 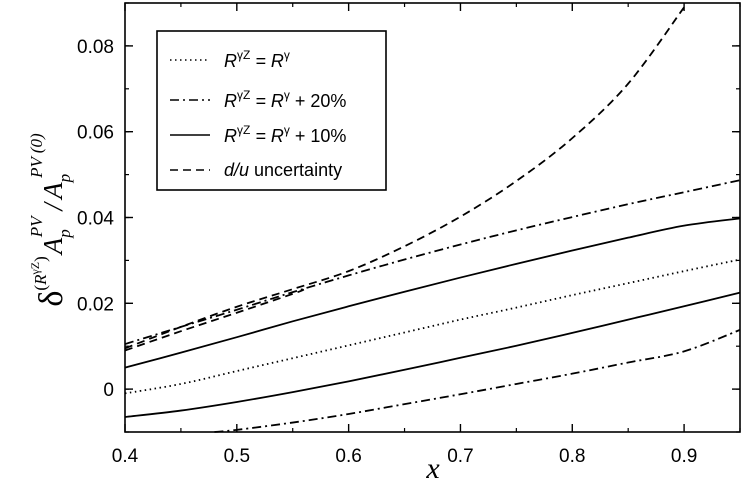 What do you see at coordinates (64, 234) in the screenshot?
I see `ylabel-p-sub: p` at bounding box center [64, 234].